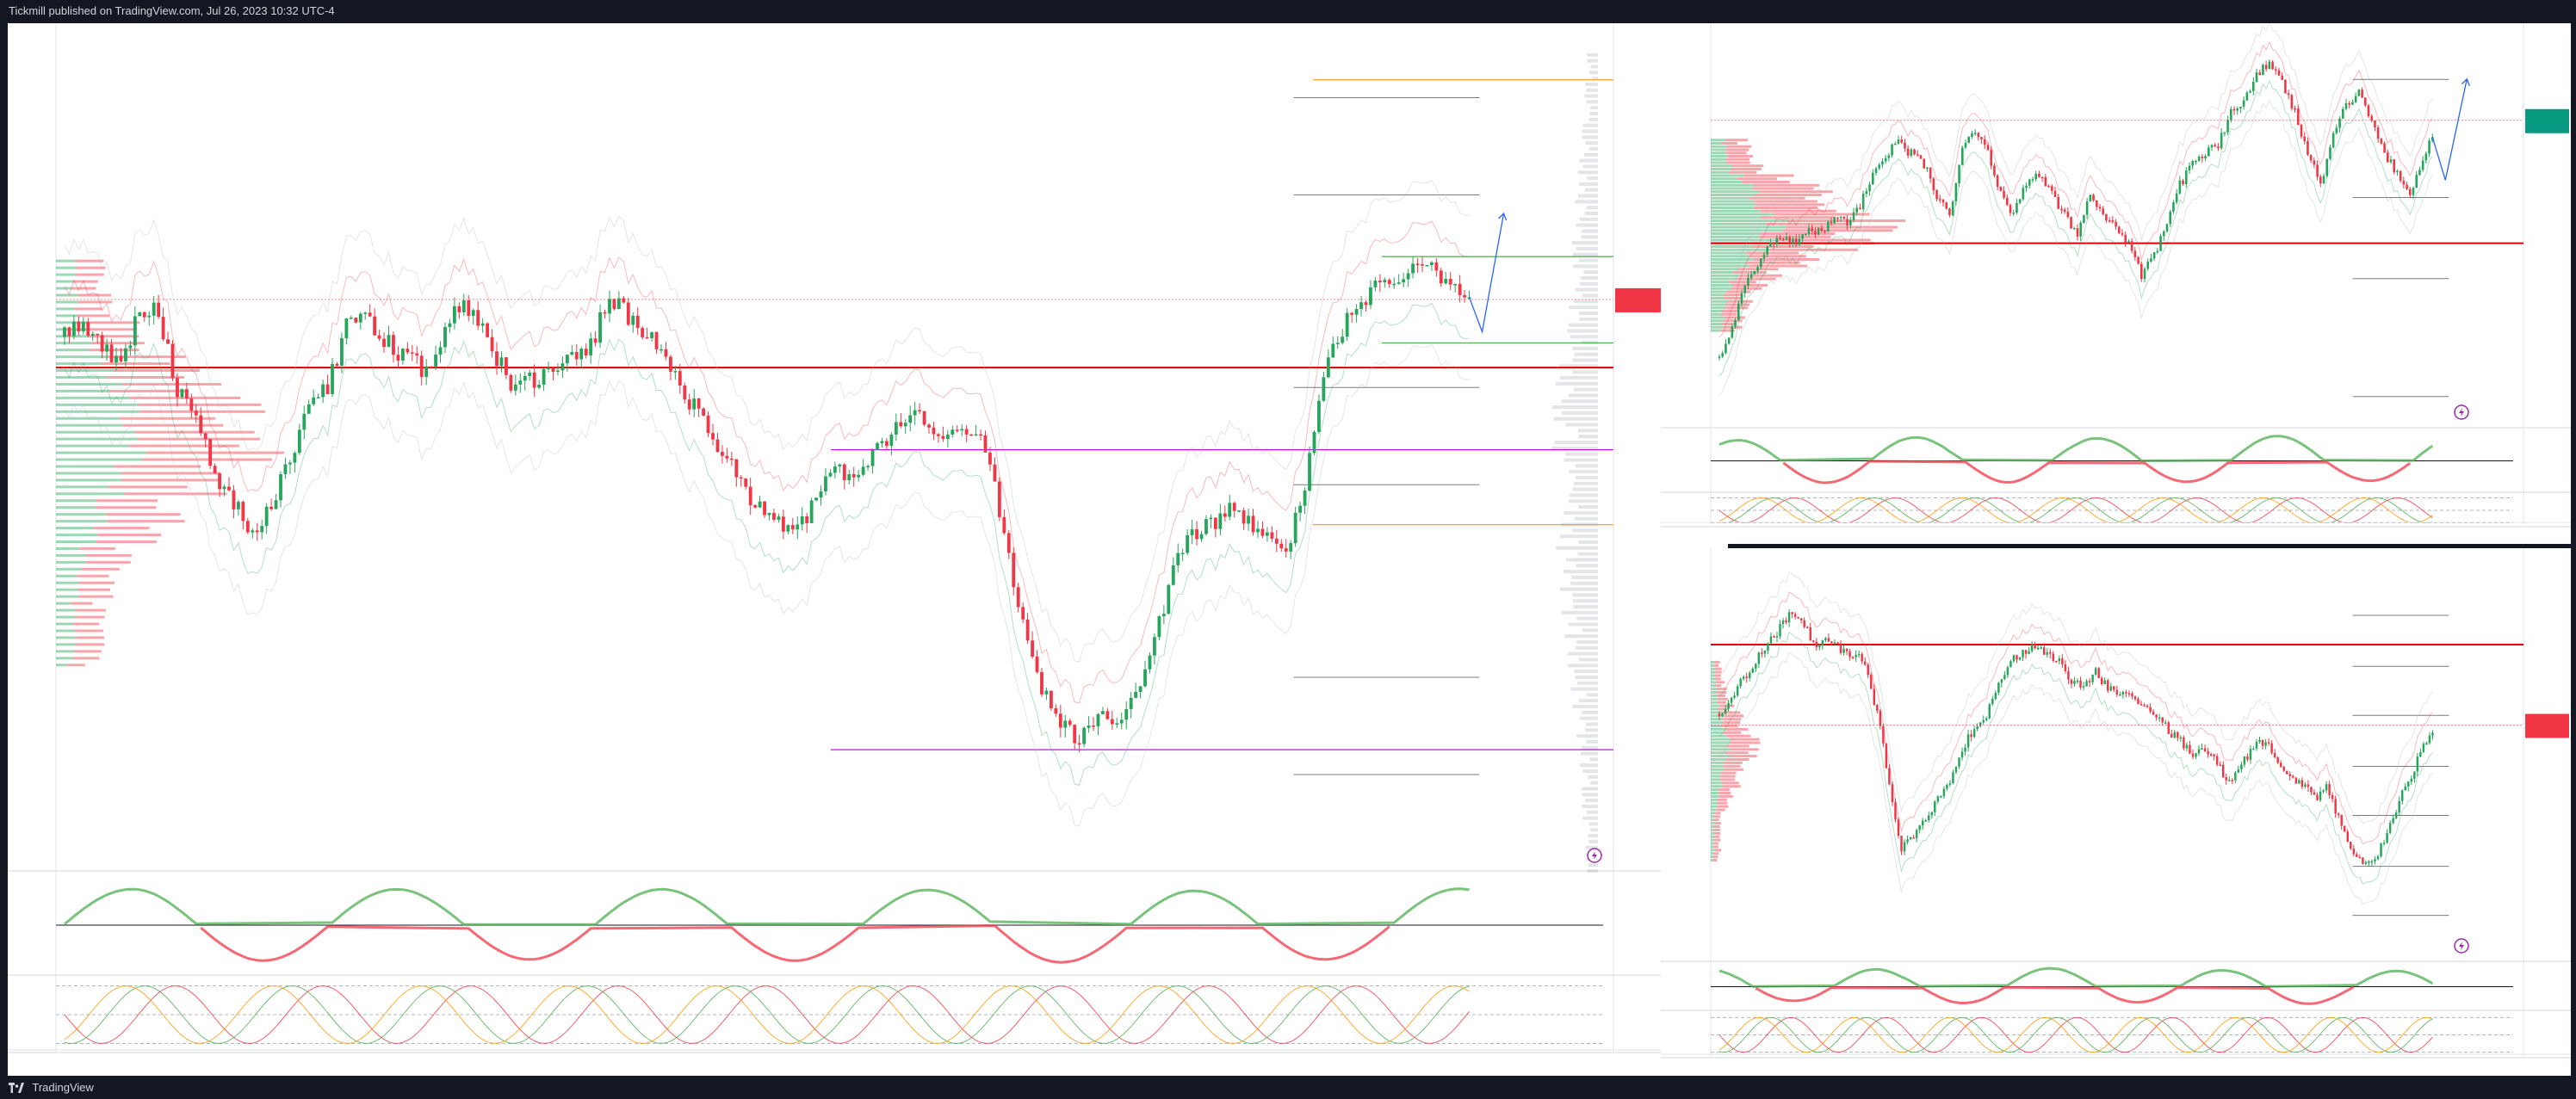 This screenshot has height=1099, width=2576. Describe the element at coordinates (1288, 1088) in the screenshot. I see `footer-bar: TradingView` at that location.